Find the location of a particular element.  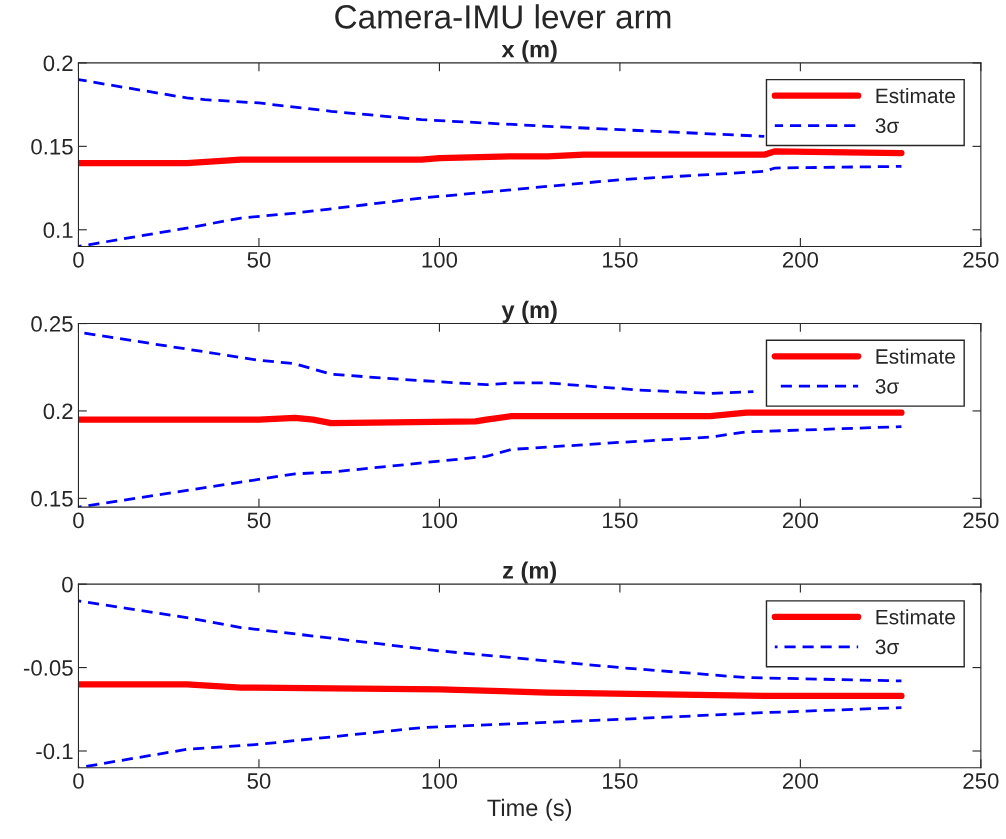

chart-title: Camera-IMU lever arm is located at coordinates (503, 16).